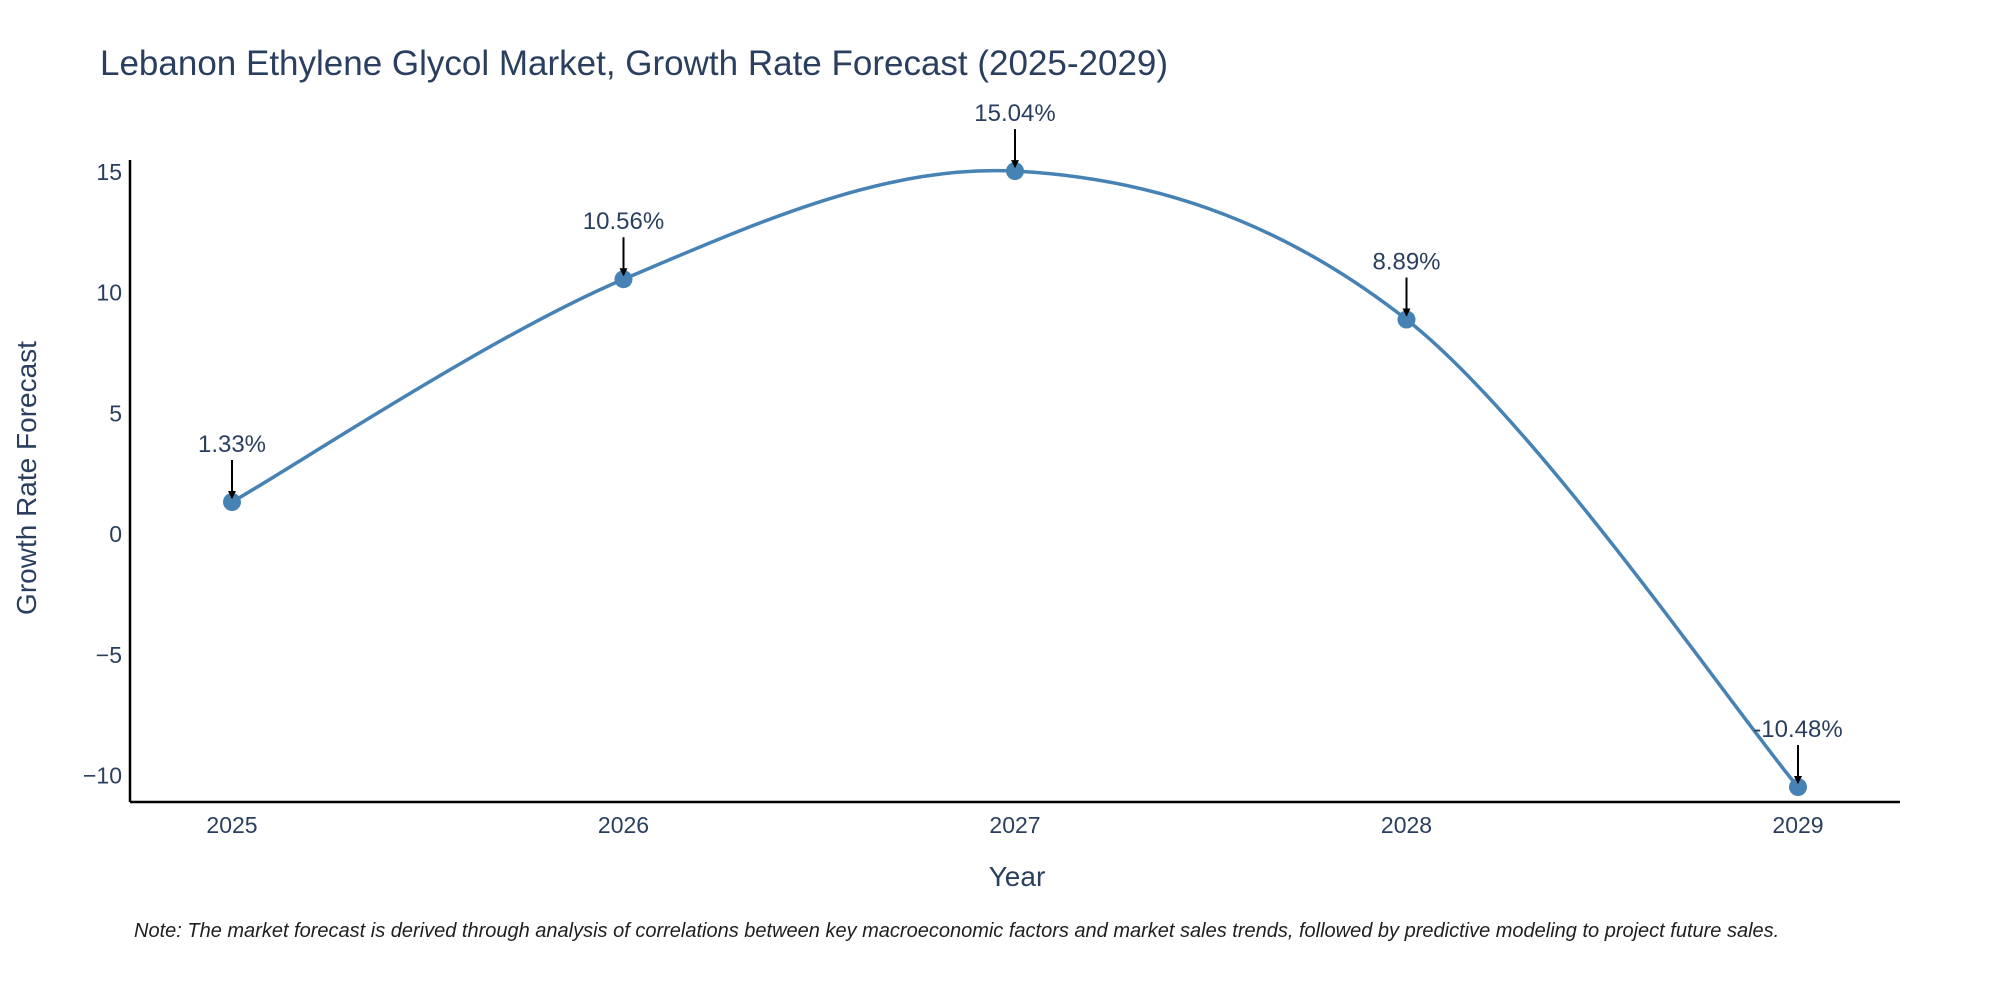 This screenshot has height=1000, width=2000. I want to click on y-axis-title: Growth Rate Forecast, so click(26, 478).